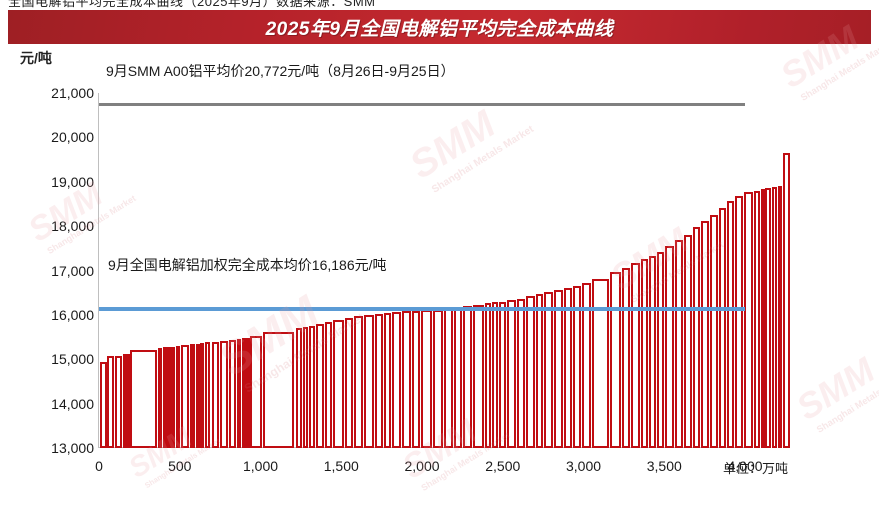  Describe the element at coordinates (280, 71) in the screenshot. I see `price-line-annotation: 9月SMM A00铝平均价20,772元/吨（8月26日-9月25日）` at that location.